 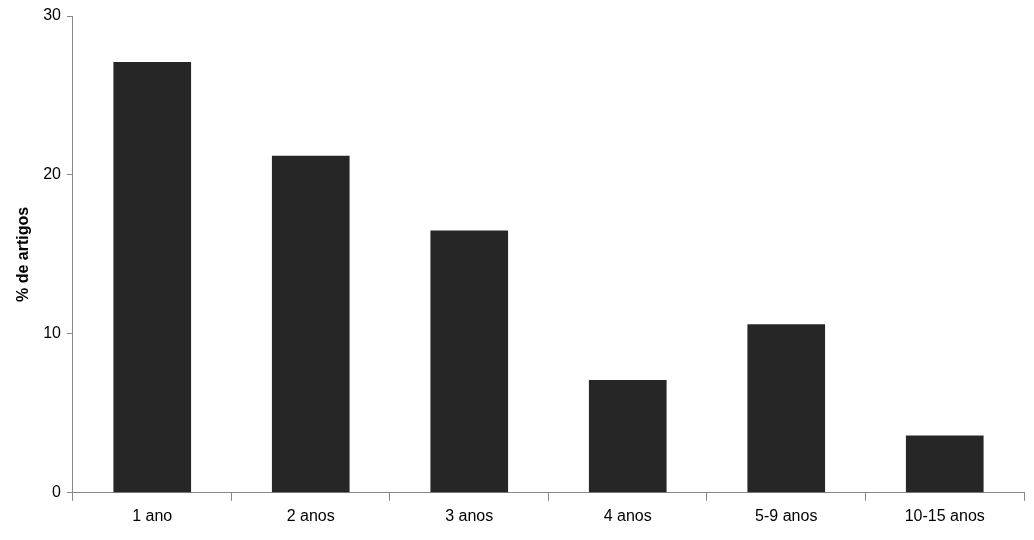 What do you see at coordinates (23, 254) in the screenshot?
I see `y-axis-title: % de artigos` at bounding box center [23, 254].